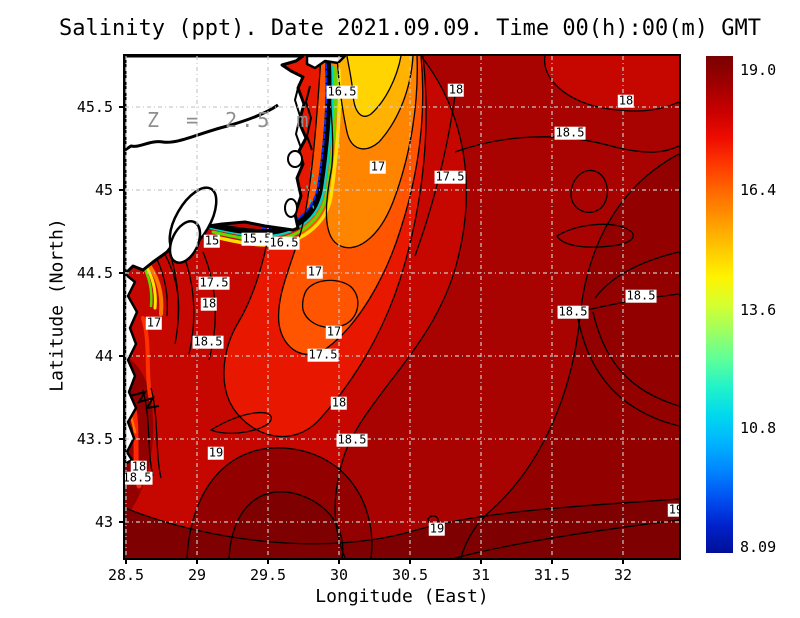 The width and height of the screenshot is (800, 618). I want to click on lagoon, so click(185, 242).